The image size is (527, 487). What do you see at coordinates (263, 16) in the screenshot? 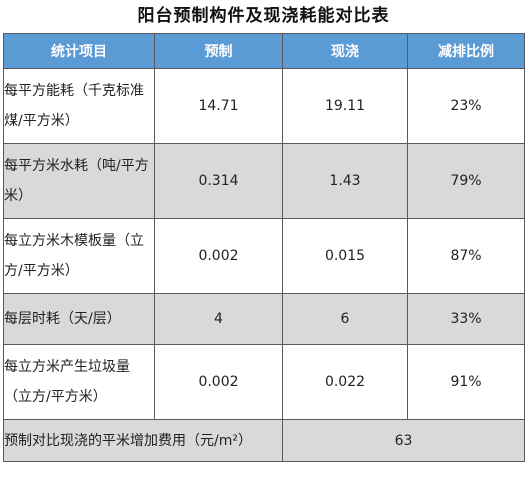
I see `page-title: 阳台预制构件及现浇耗能对比表` at bounding box center [263, 16].